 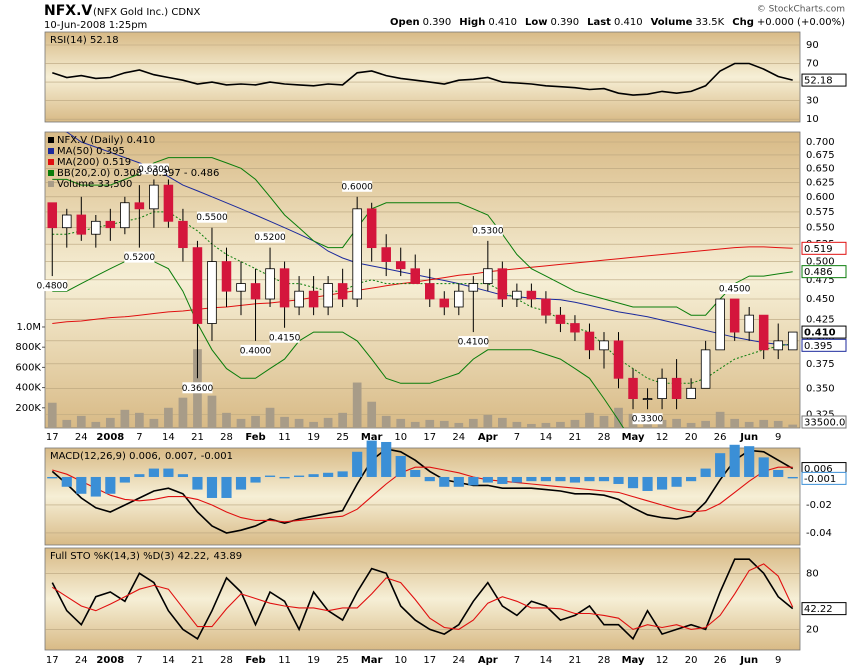 What do you see at coordinates (748, 660) in the screenshot?
I see `x-tick-label: Jun` at bounding box center [748, 660].